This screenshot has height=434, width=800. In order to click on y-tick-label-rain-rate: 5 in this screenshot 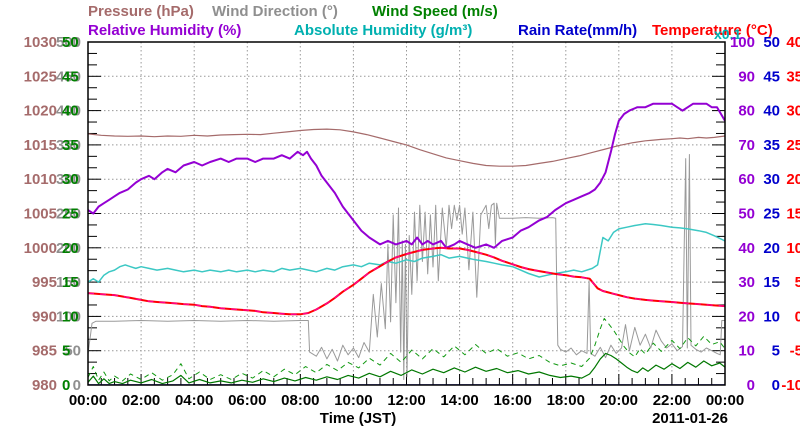, I will do `click(776, 351)`.